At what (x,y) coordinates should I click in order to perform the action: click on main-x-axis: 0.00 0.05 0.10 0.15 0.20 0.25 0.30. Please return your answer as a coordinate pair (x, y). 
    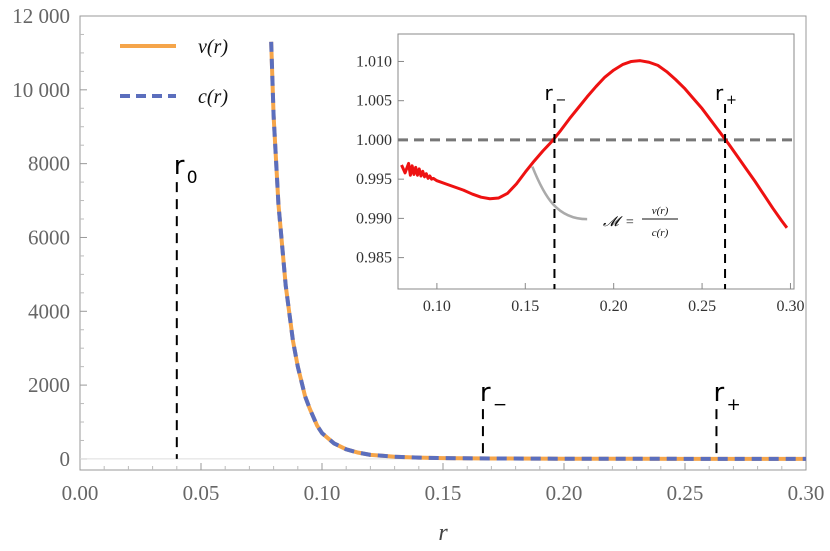
    Looking at the image, I should click on (443, 484).